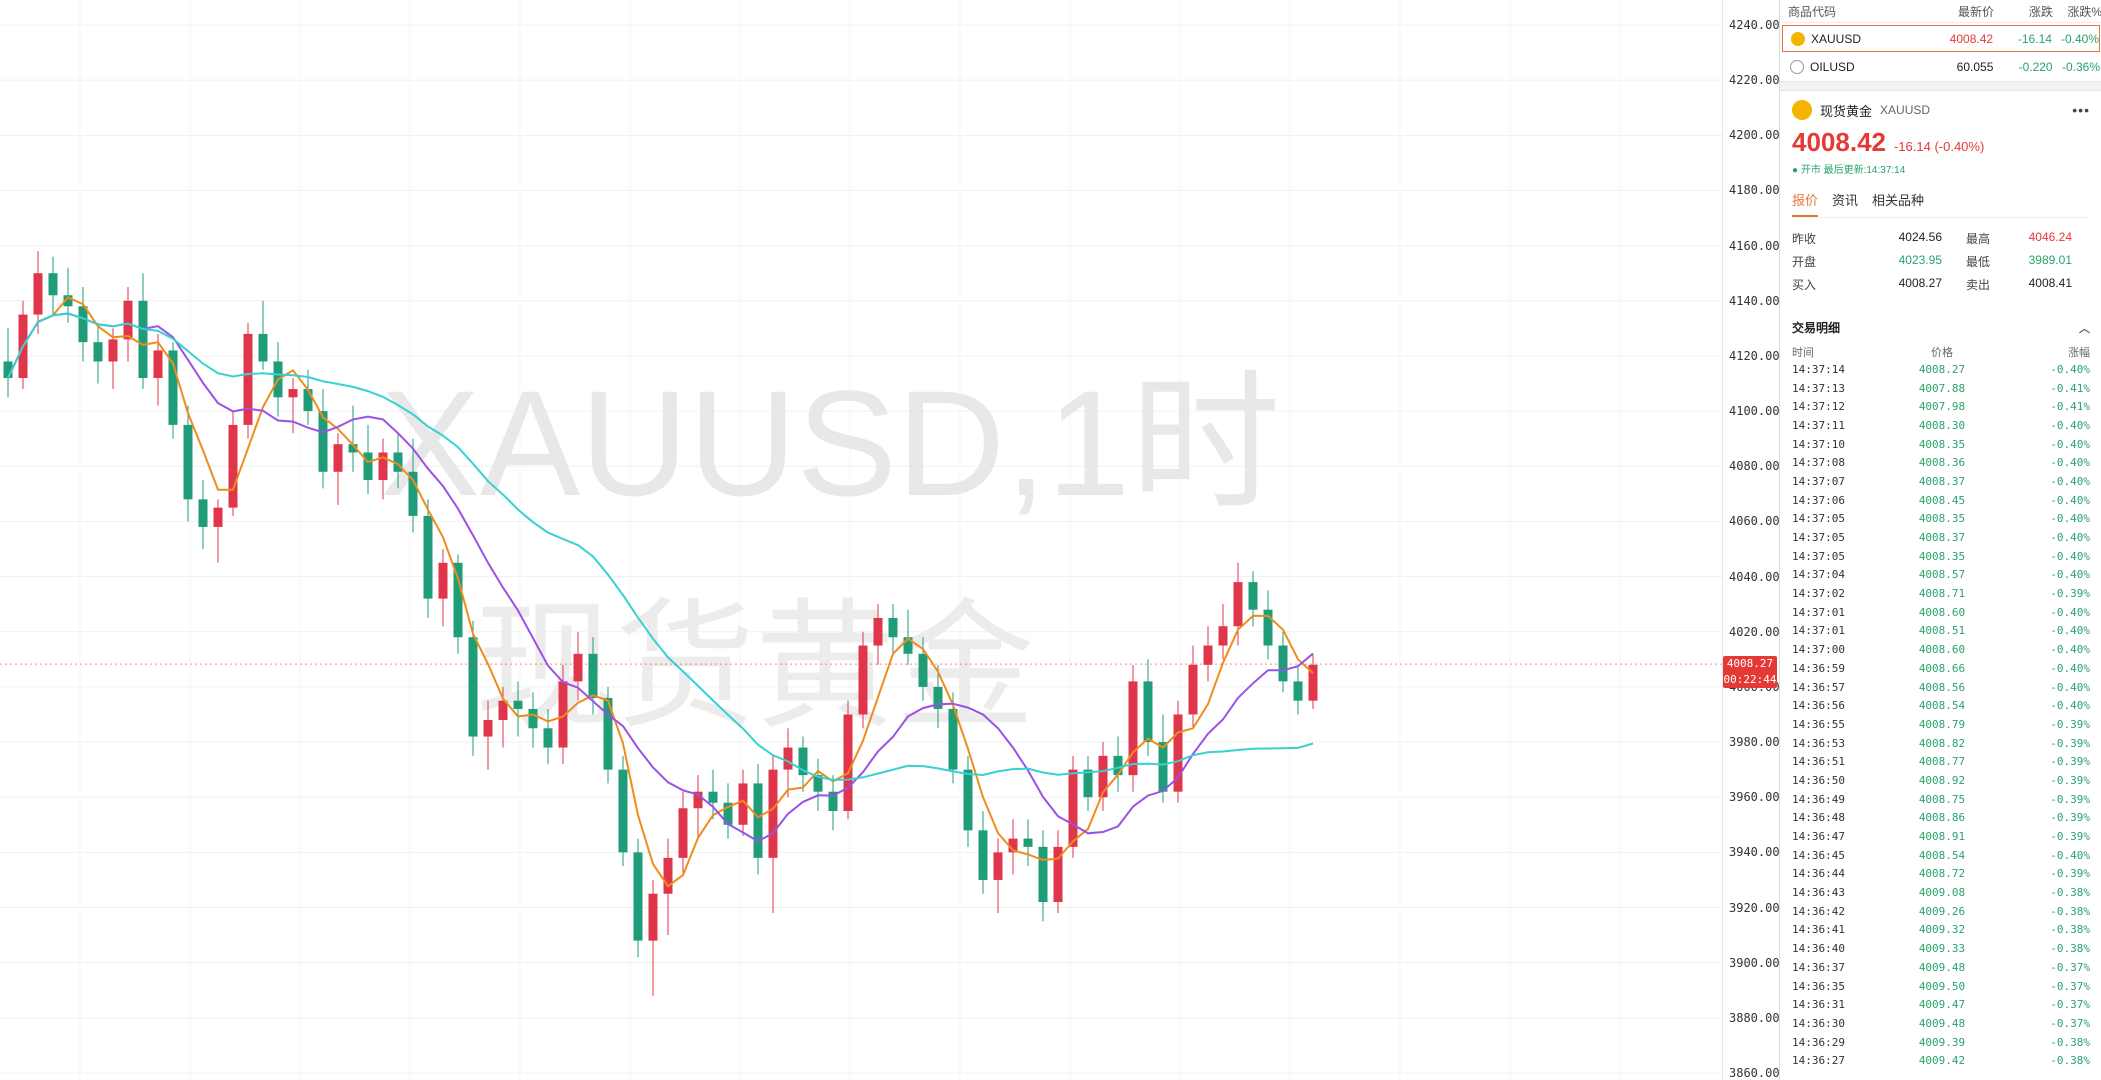 The height and width of the screenshot is (1080, 2101). What do you see at coordinates (1941, 649) in the screenshot?
I see `trade-row: 14:37:00 4008.60 -0.40%` at bounding box center [1941, 649].